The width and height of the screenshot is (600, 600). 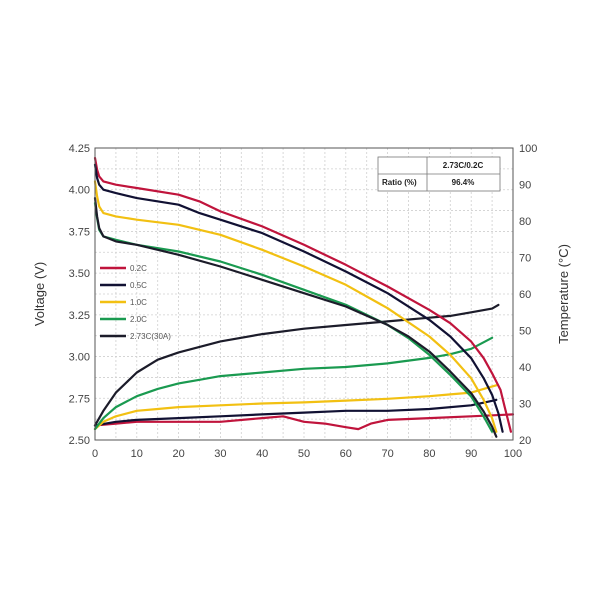 What do you see at coordinates (138, 319) in the screenshot?
I see `legend-label: 2.0C` at bounding box center [138, 319].